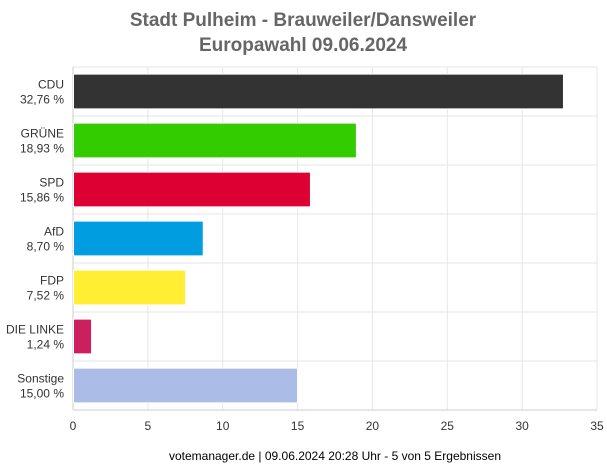 The width and height of the screenshot is (607, 468). What do you see at coordinates (46, 345) in the screenshot?
I see `value-label: 1,24 %` at bounding box center [46, 345].